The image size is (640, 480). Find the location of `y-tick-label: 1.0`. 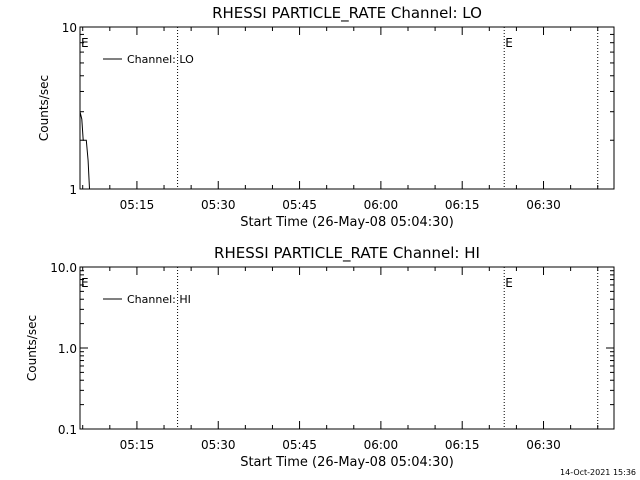

y-tick-label: 1.0 is located at coordinates (67, 349).